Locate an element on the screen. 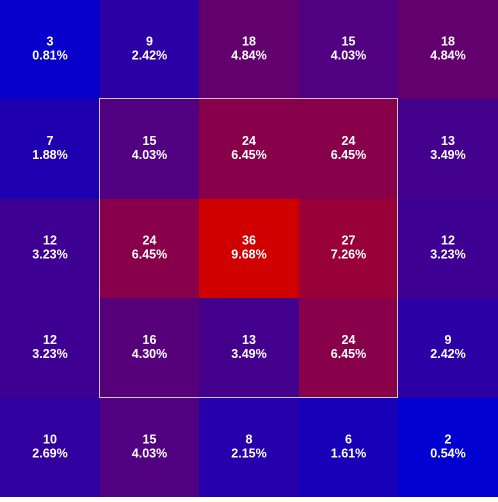 This screenshot has width=498, height=502. heatmap-cell-r2-c0 is located at coordinates (50, 248).